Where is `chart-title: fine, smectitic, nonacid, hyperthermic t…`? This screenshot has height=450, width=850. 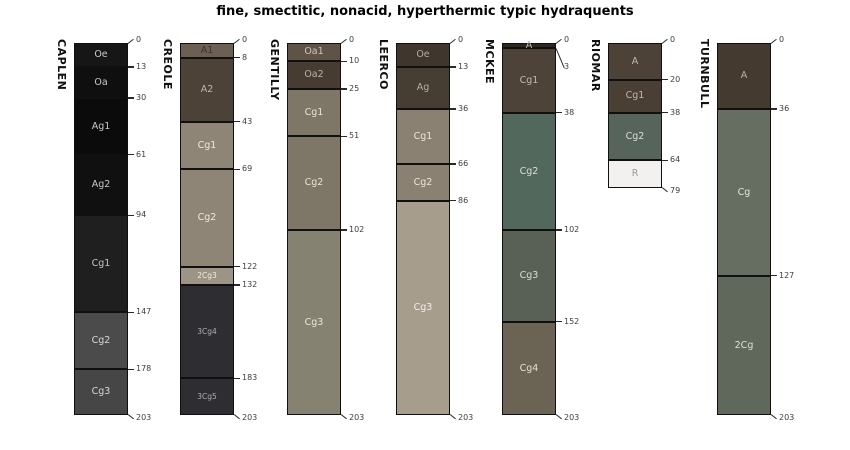
chart-title: fine, smectitic, nonacid, hyperthermic t… is located at coordinates (425, 11).